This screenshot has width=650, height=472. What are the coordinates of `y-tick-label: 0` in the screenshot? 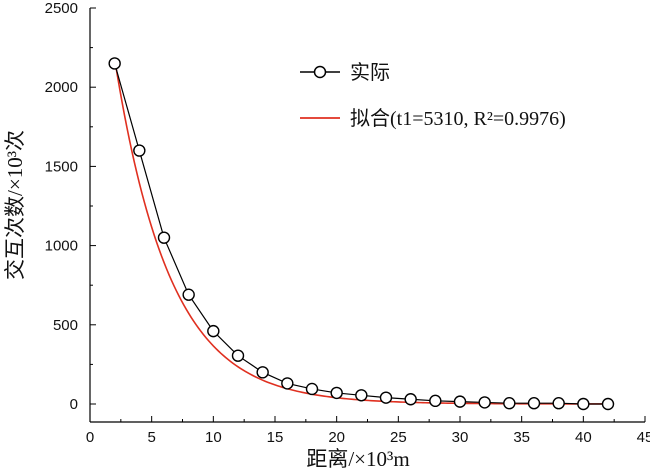 It's located at (74, 404).